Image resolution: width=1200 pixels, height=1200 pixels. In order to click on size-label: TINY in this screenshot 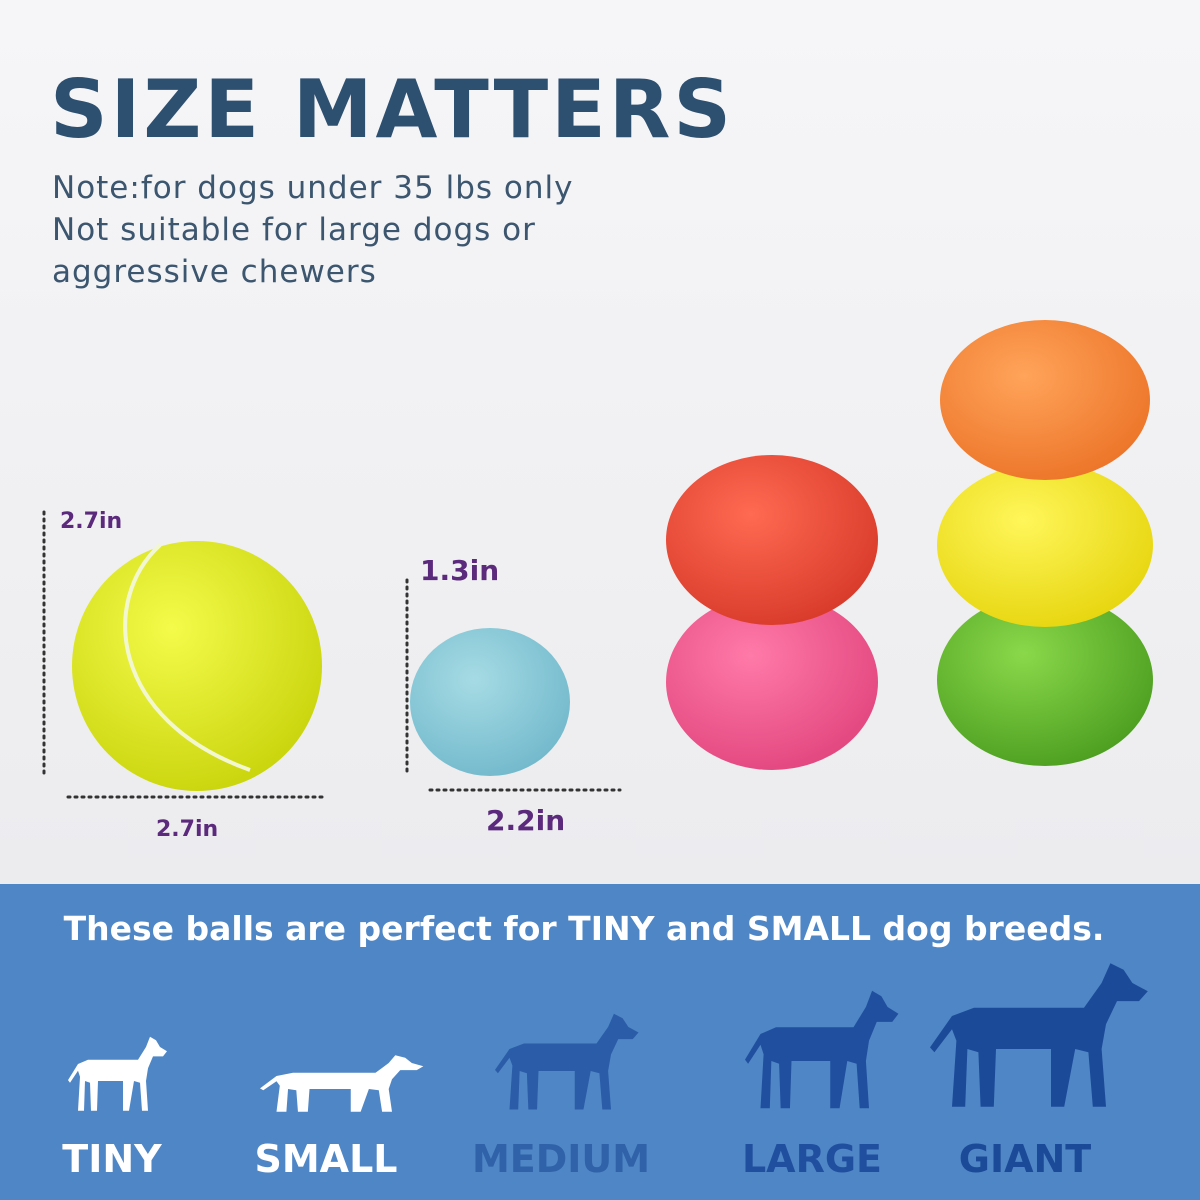, I will do `click(112, 1159)`.